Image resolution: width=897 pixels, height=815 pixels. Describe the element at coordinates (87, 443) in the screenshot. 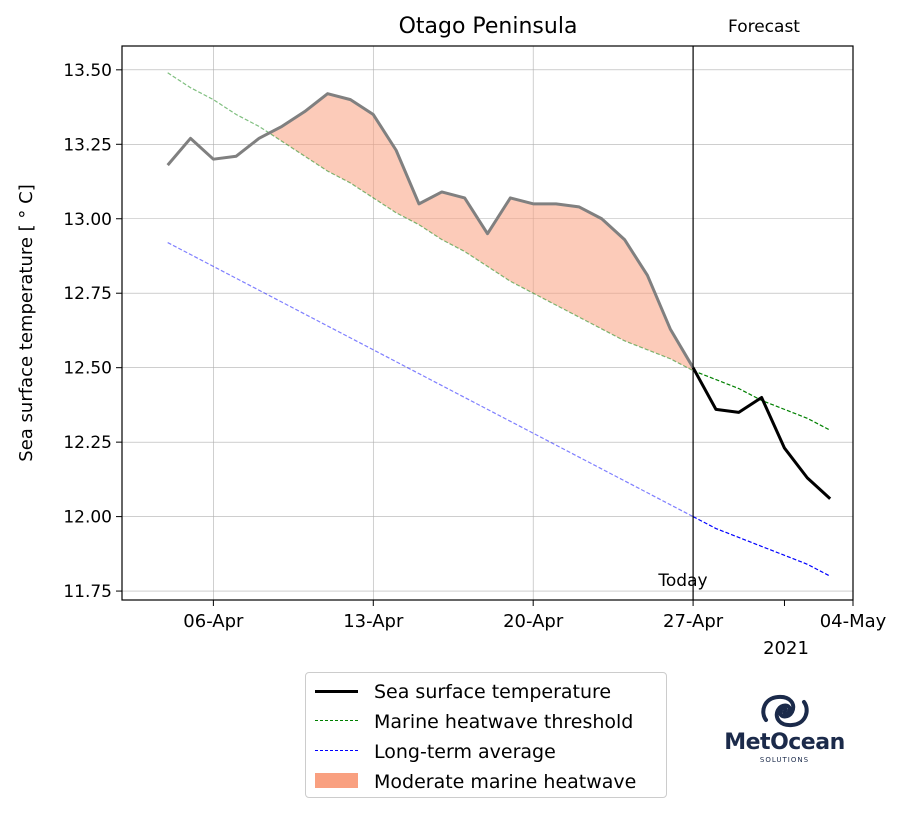

I see `y-tick-label: 12.25` at that location.